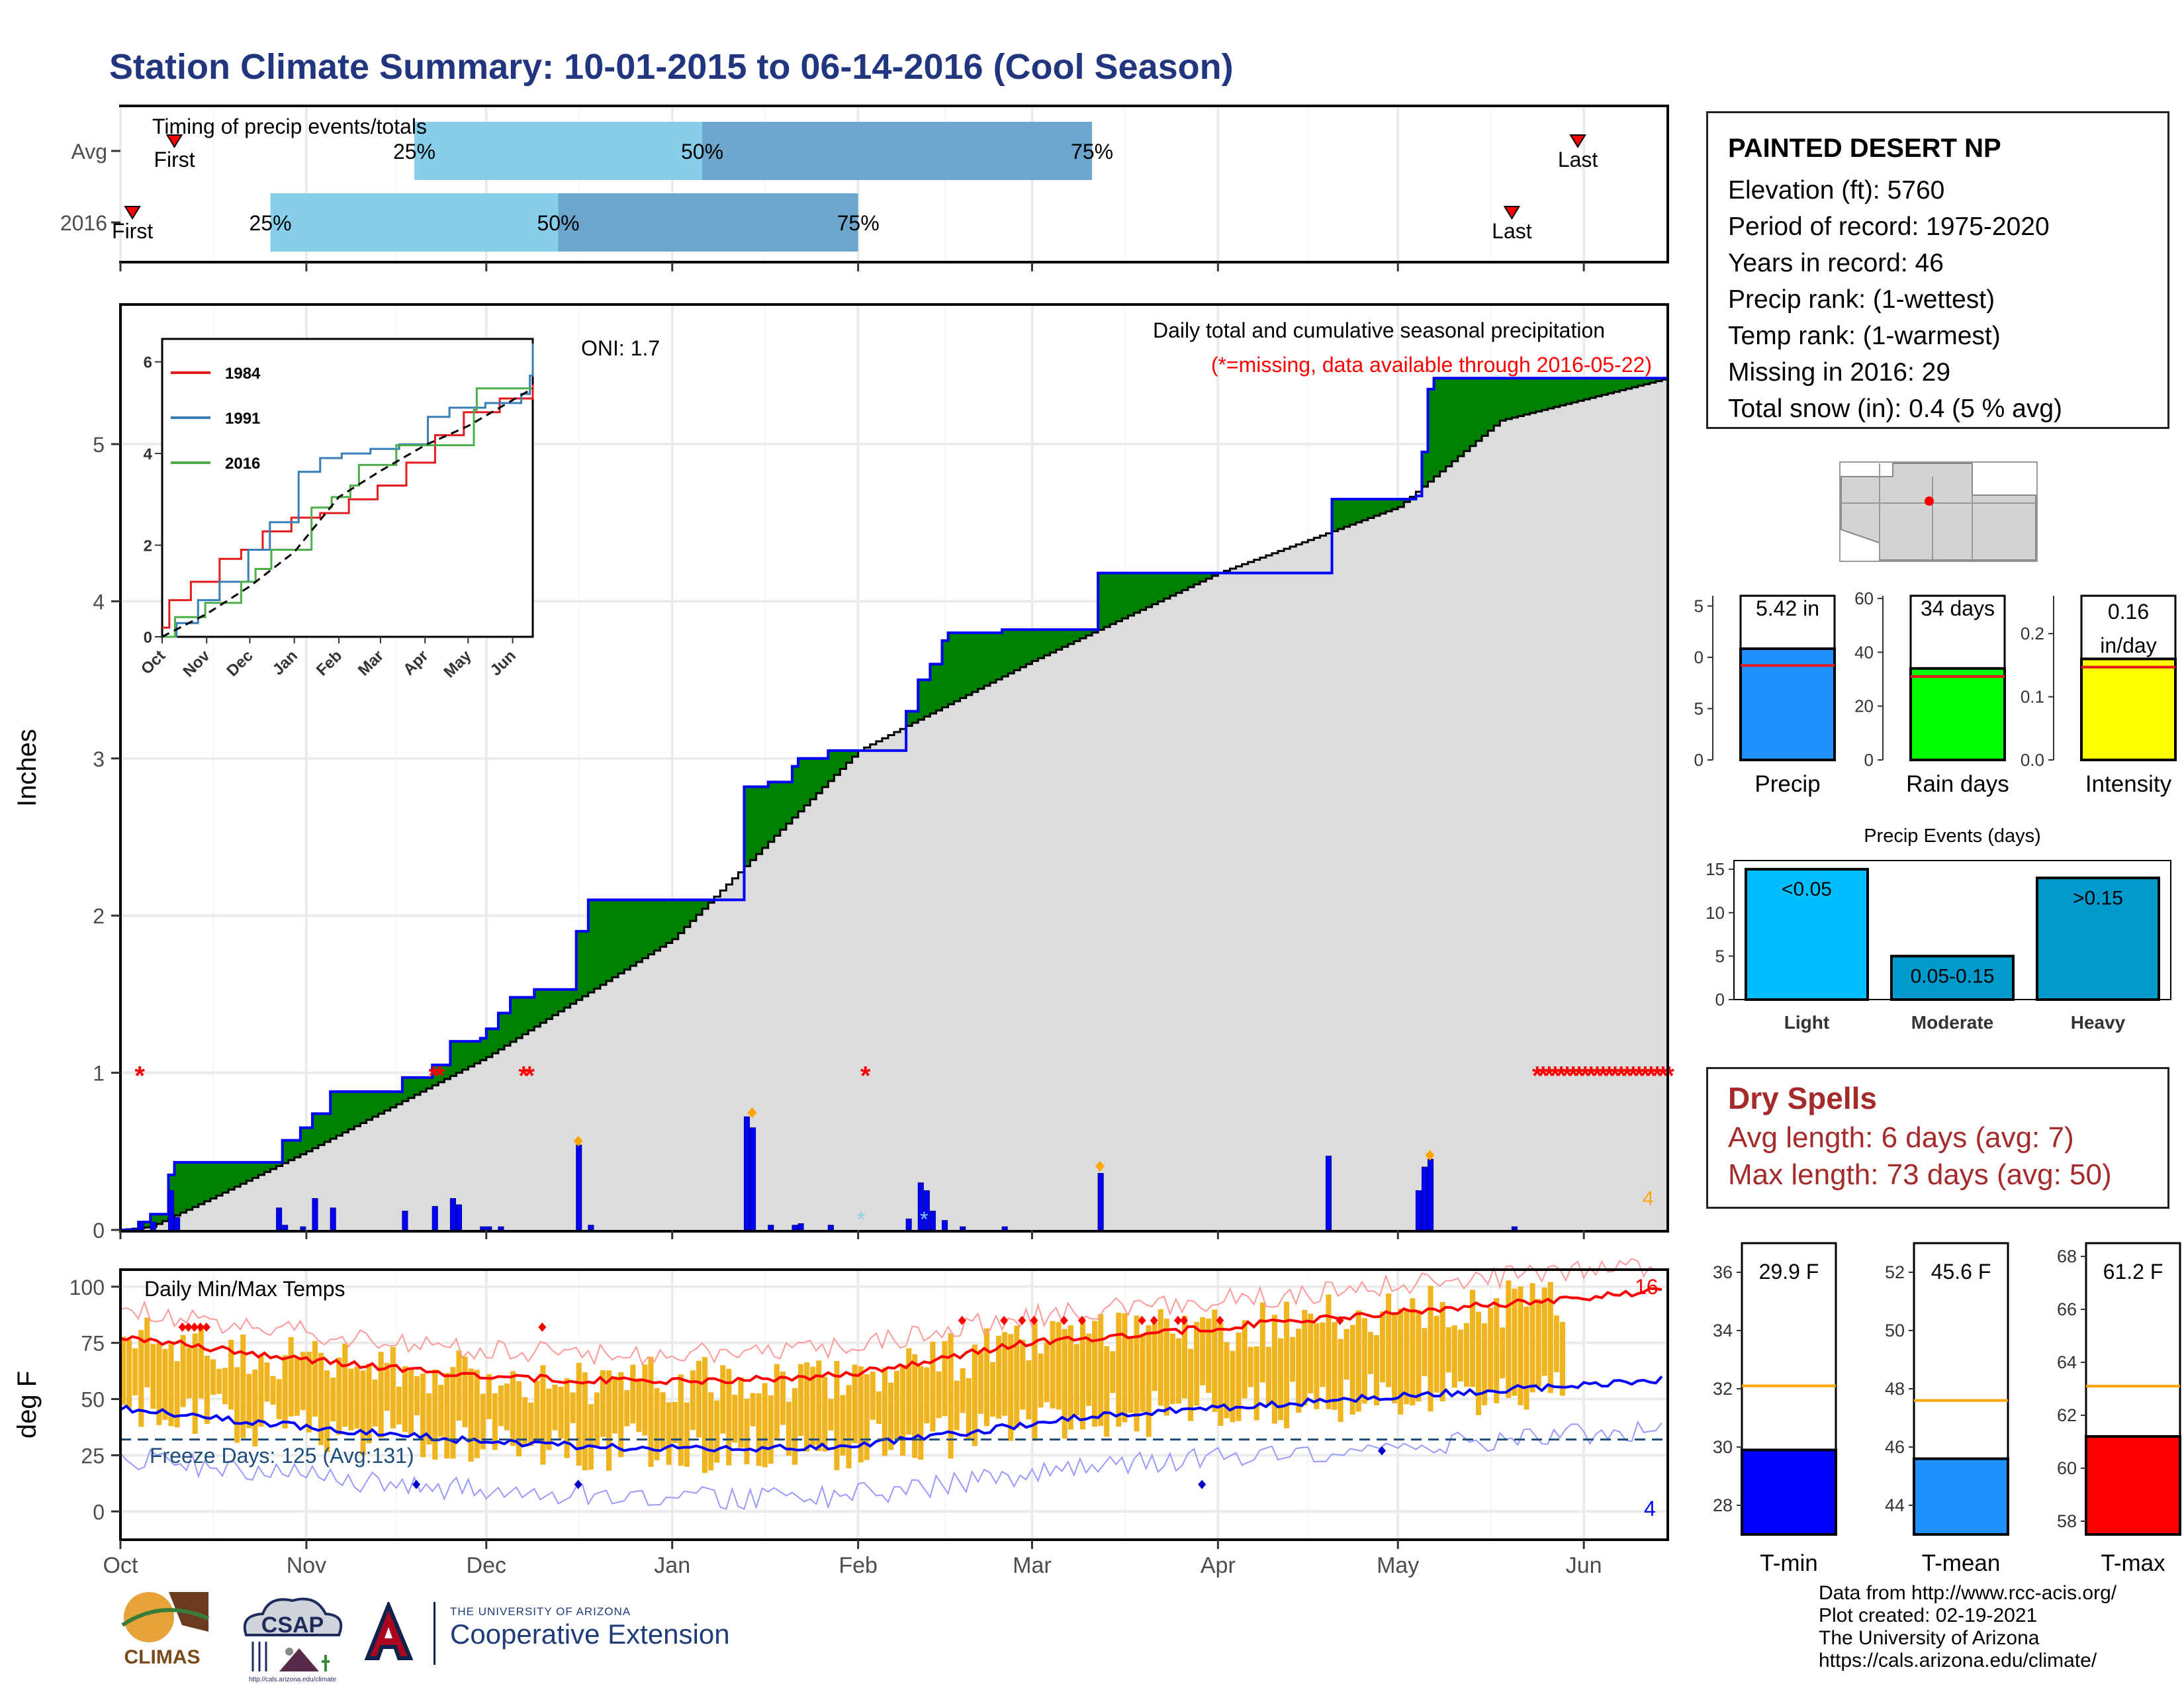 The height and width of the screenshot is (1688, 2184). What do you see at coordinates (540, 1611) in the screenshot?
I see `ua-name: THE UNIVERSITY OF ARIZONA` at bounding box center [540, 1611].